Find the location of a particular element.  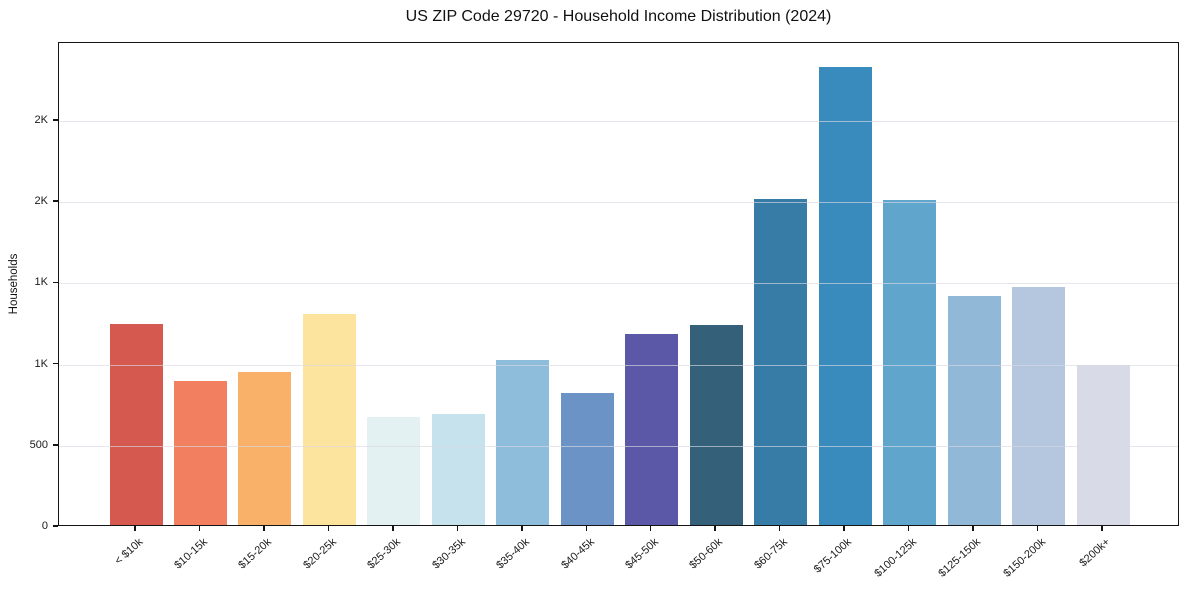

bar-50-60k is located at coordinates (716, 425).